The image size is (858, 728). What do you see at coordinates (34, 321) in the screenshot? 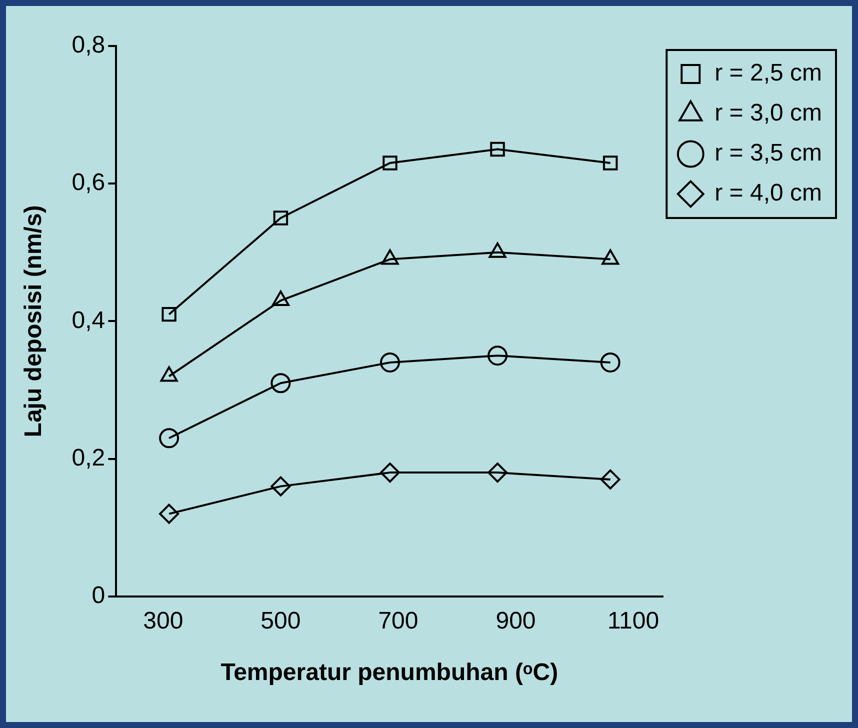
I see `y-axis-title: Laju deposisi (nm/s)` at bounding box center [34, 321].